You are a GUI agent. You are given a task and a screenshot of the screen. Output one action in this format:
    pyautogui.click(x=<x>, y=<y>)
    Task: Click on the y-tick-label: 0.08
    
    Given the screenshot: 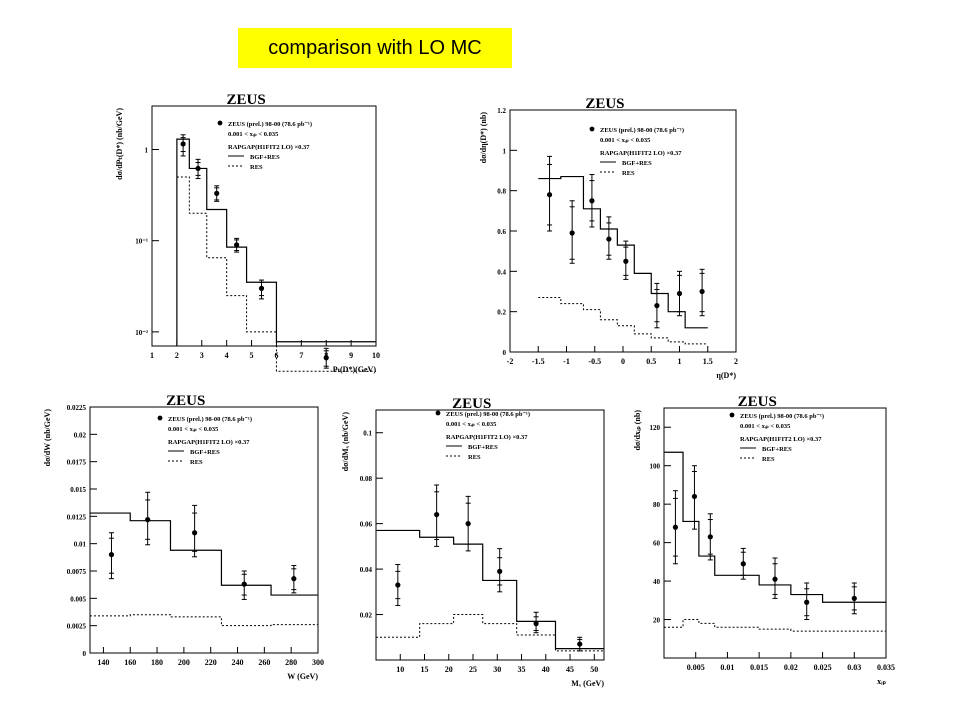 What is the action you would take?
    pyautogui.click(x=366, y=479)
    